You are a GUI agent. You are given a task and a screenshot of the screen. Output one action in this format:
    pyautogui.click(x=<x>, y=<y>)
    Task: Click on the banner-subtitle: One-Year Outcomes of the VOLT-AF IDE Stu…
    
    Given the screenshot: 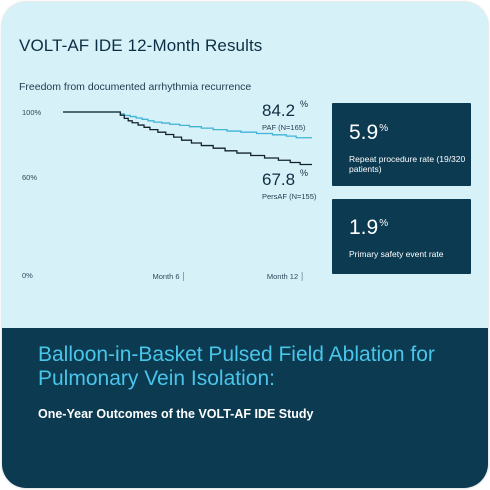 What is the action you would take?
    pyautogui.click(x=176, y=414)
    